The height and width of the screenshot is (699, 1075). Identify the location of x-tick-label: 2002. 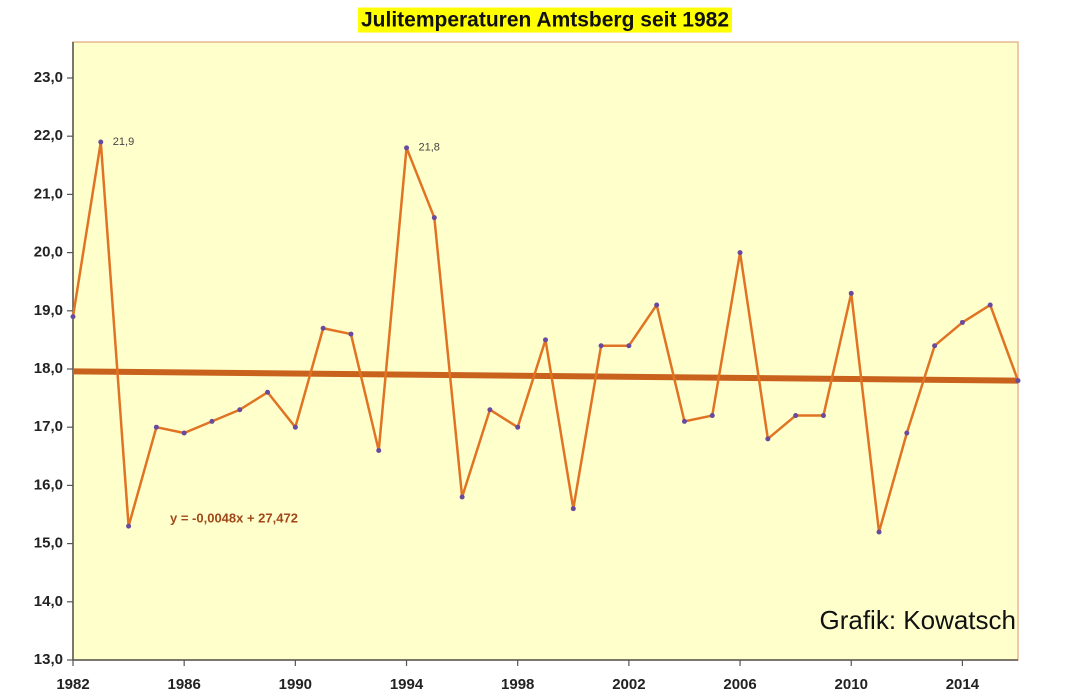
(628, 684).